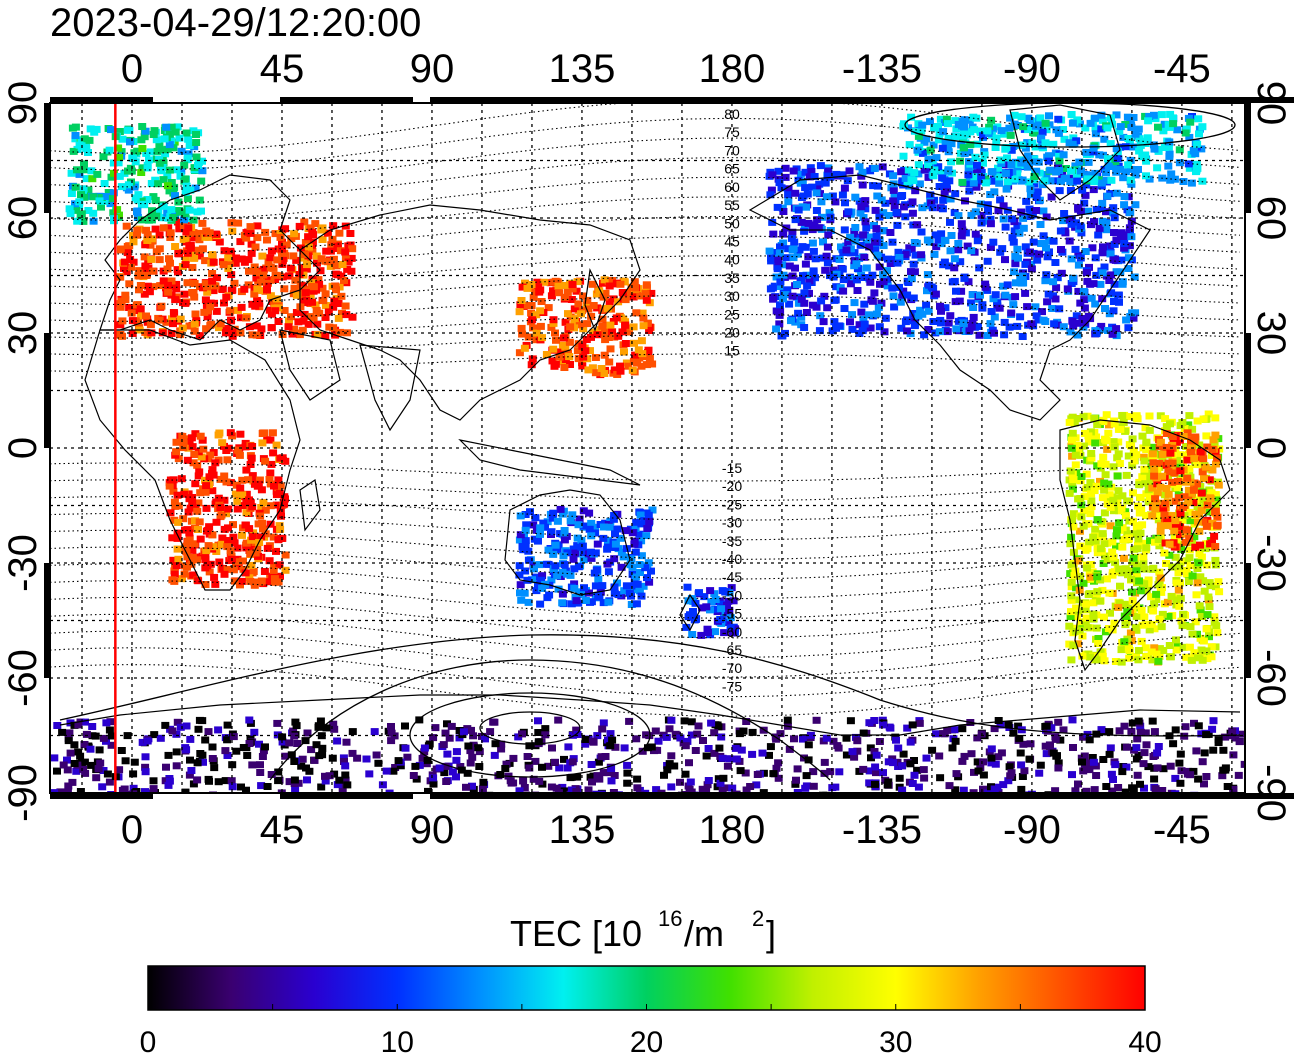 The image size is (1294, 1057). I want to click on longitude-label-bottom: 90, so click(432, 830).